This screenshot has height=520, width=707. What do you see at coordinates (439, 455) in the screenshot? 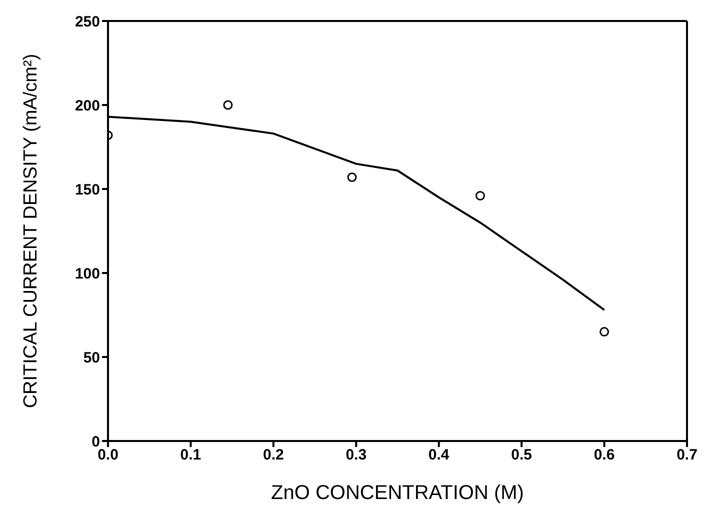
I see `x-tick-label: 0.4` at bounding box center [439, 455].